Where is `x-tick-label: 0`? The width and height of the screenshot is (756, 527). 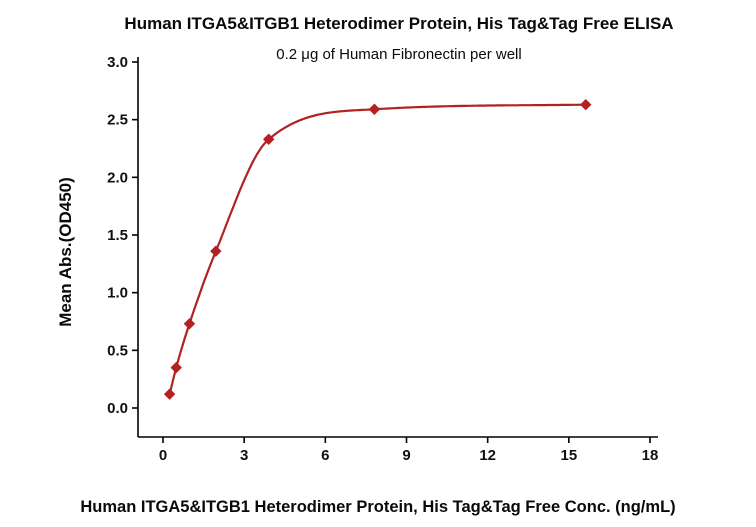
x-tick-label: 0 is located at coordinates (163, 455).